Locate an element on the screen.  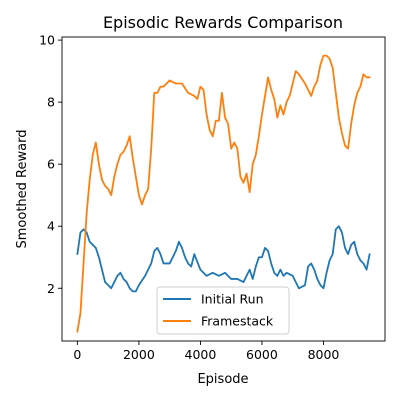
y-tick-label: 8 is located at coordinates (51, 102).